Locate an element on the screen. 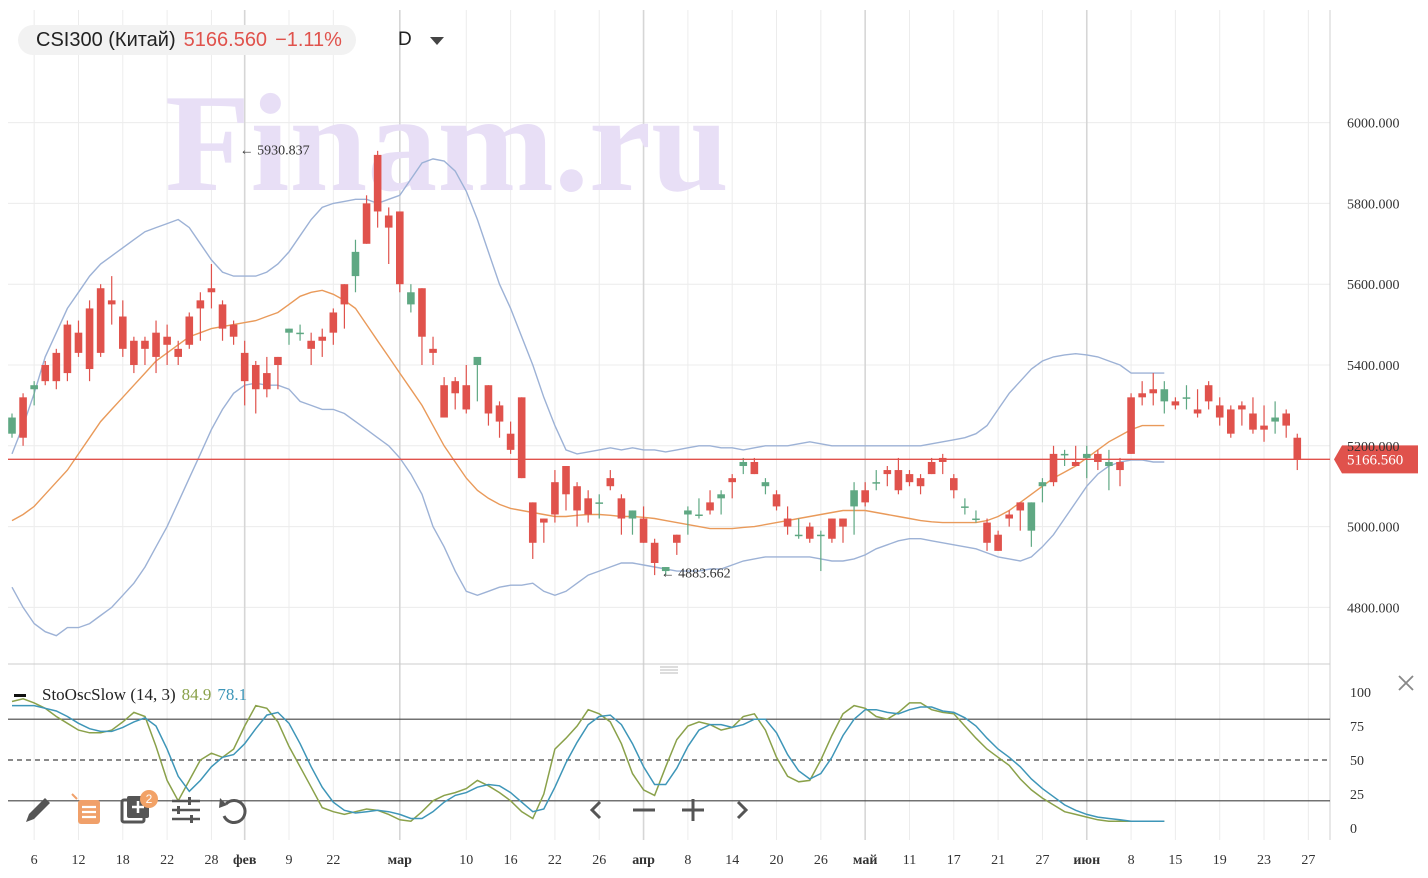 The image size is (1428, 878). symbol-header: CSI300 (Китай) 5166.560 −1.11% is located at coordinates (187, 40).